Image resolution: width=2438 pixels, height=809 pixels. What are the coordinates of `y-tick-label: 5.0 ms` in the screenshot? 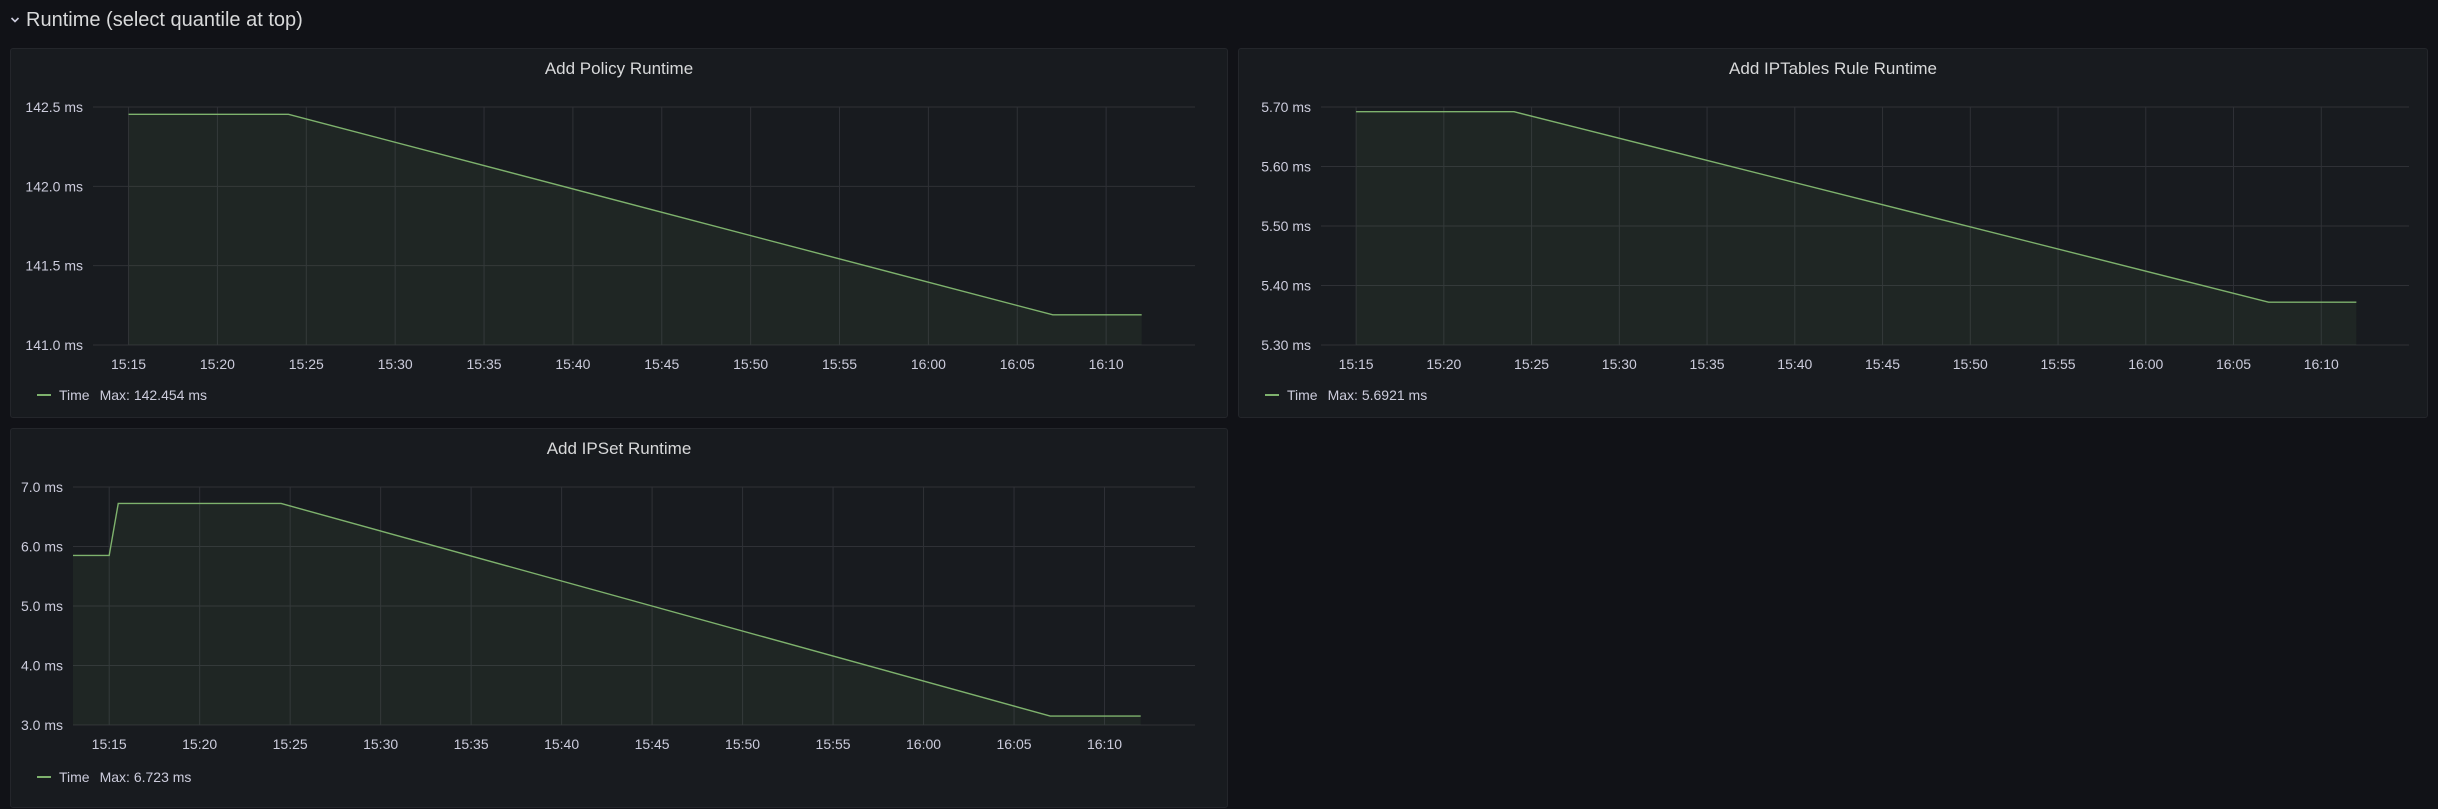 It's located at (42, 606).